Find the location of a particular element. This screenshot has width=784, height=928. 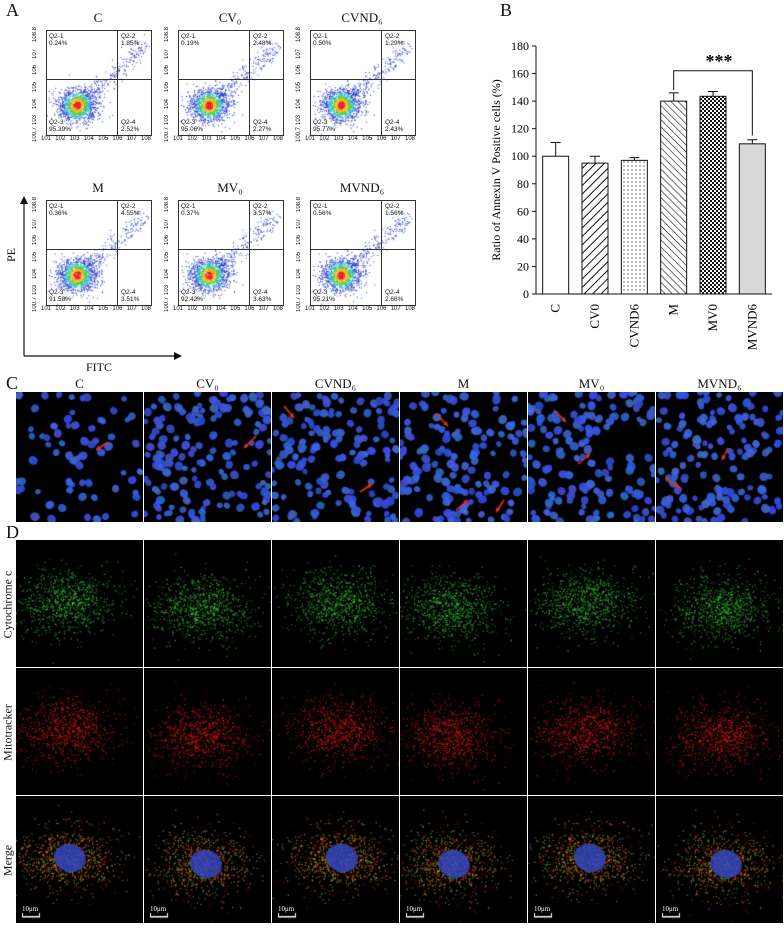

row-label: Merge is located at coordinates (7, 860).